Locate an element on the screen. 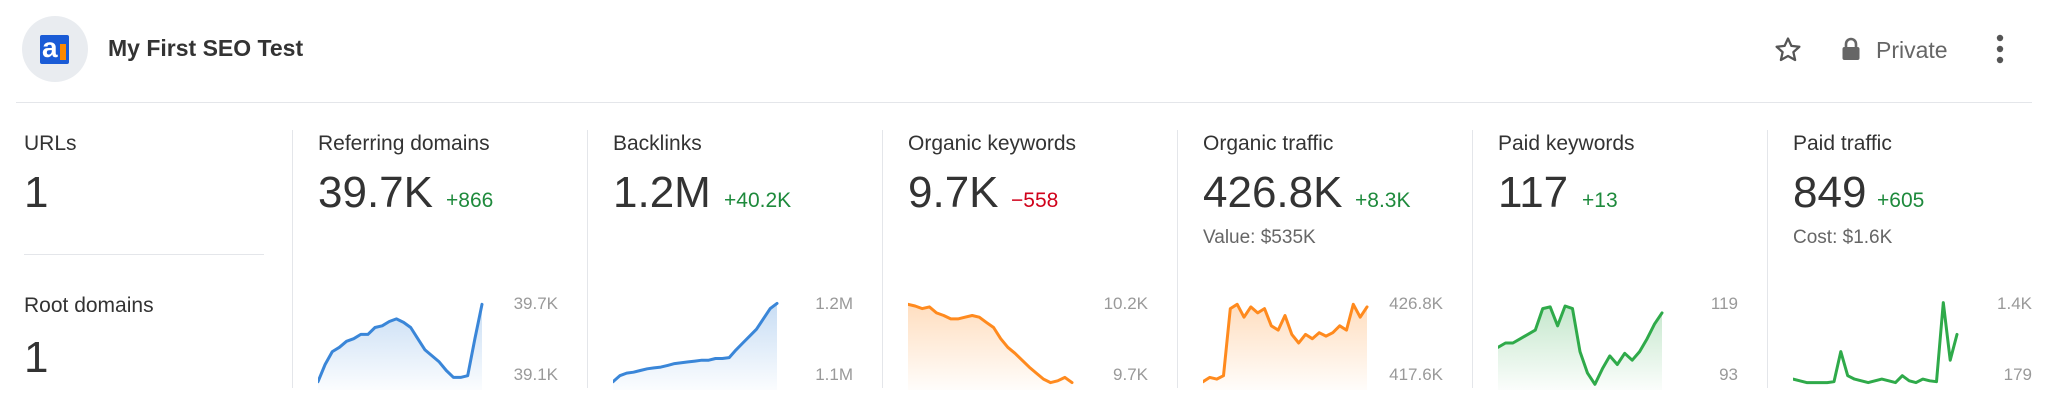 The height and width of the screenshot is (416, 2048). metric-value: 426.8K is located at coordinates (1273, 192).